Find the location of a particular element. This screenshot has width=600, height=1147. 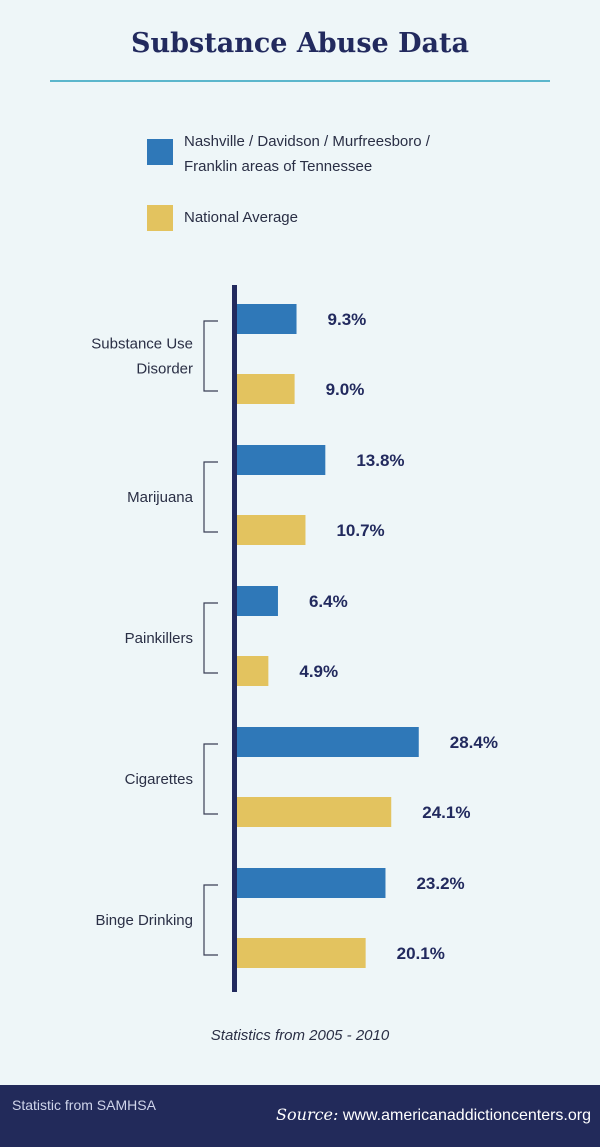

data-label: 23.2% is located at coordinates (440, 883).